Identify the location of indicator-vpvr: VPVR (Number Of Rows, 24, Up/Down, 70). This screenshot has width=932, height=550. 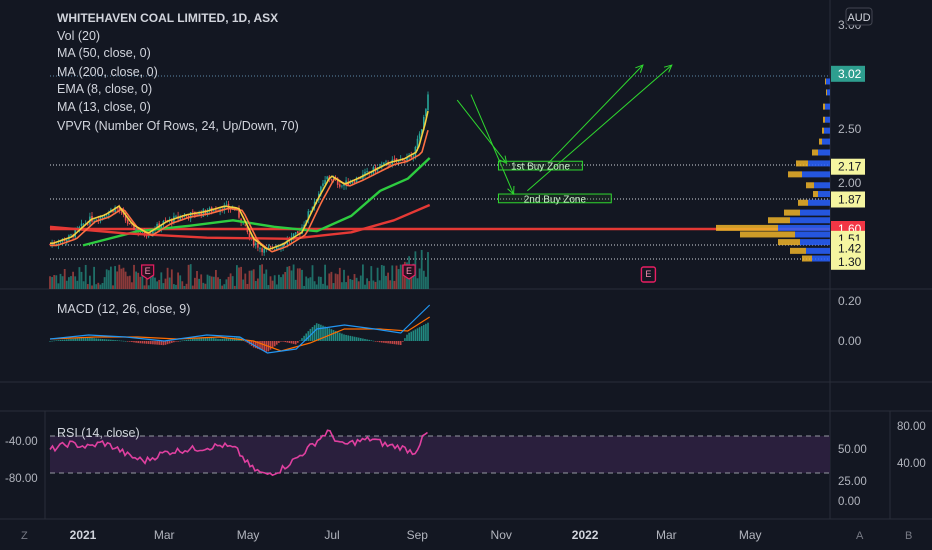
(178, 126).